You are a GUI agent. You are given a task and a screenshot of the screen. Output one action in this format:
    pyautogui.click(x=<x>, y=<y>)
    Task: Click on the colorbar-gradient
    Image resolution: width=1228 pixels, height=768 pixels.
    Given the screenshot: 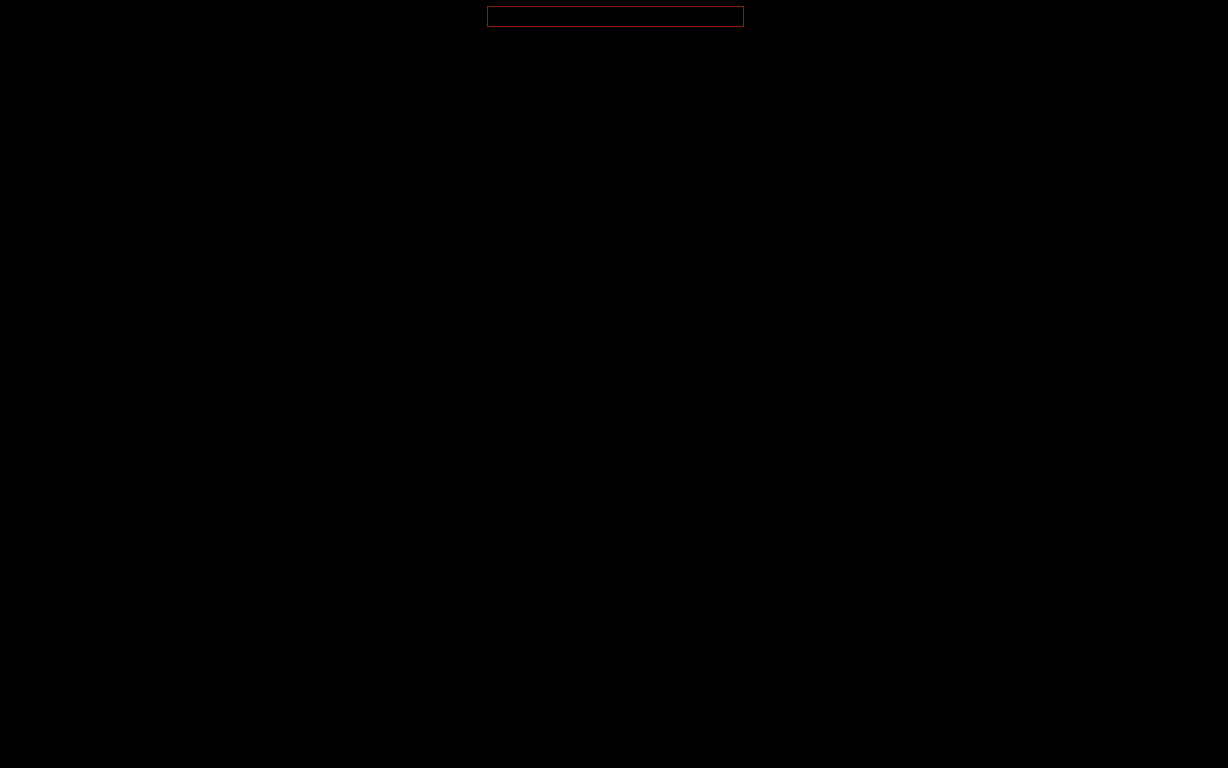 What is the action you would take?
    pyautogui.click(x=615, y=16)
    